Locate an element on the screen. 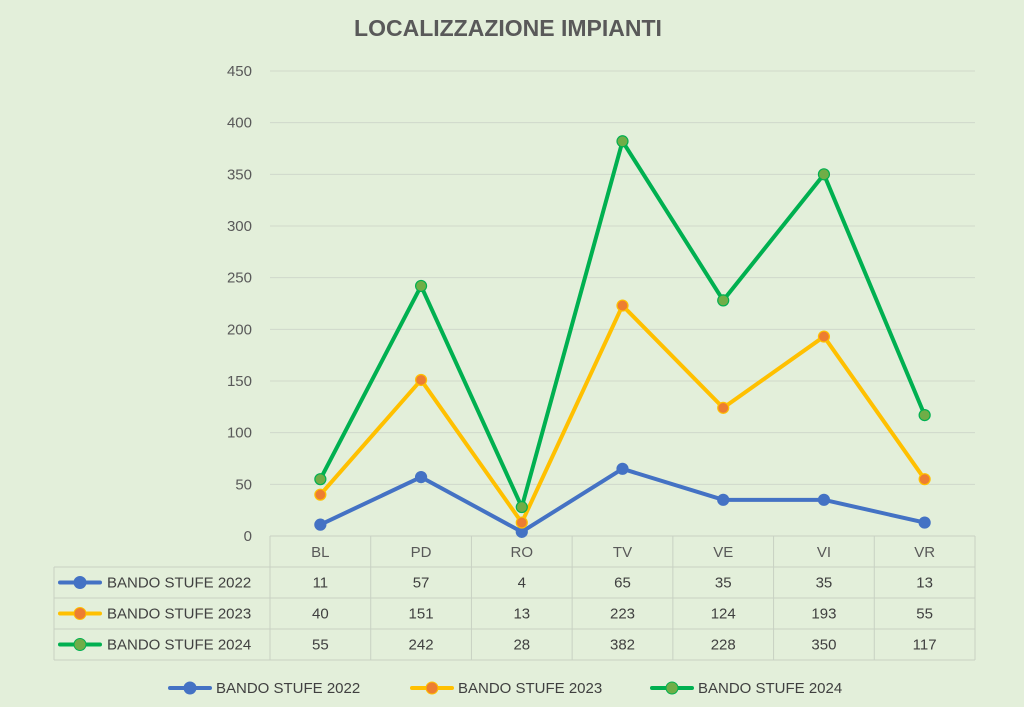  data-point-bando-stufe-2022-bl is located at coordinates (320, 524).